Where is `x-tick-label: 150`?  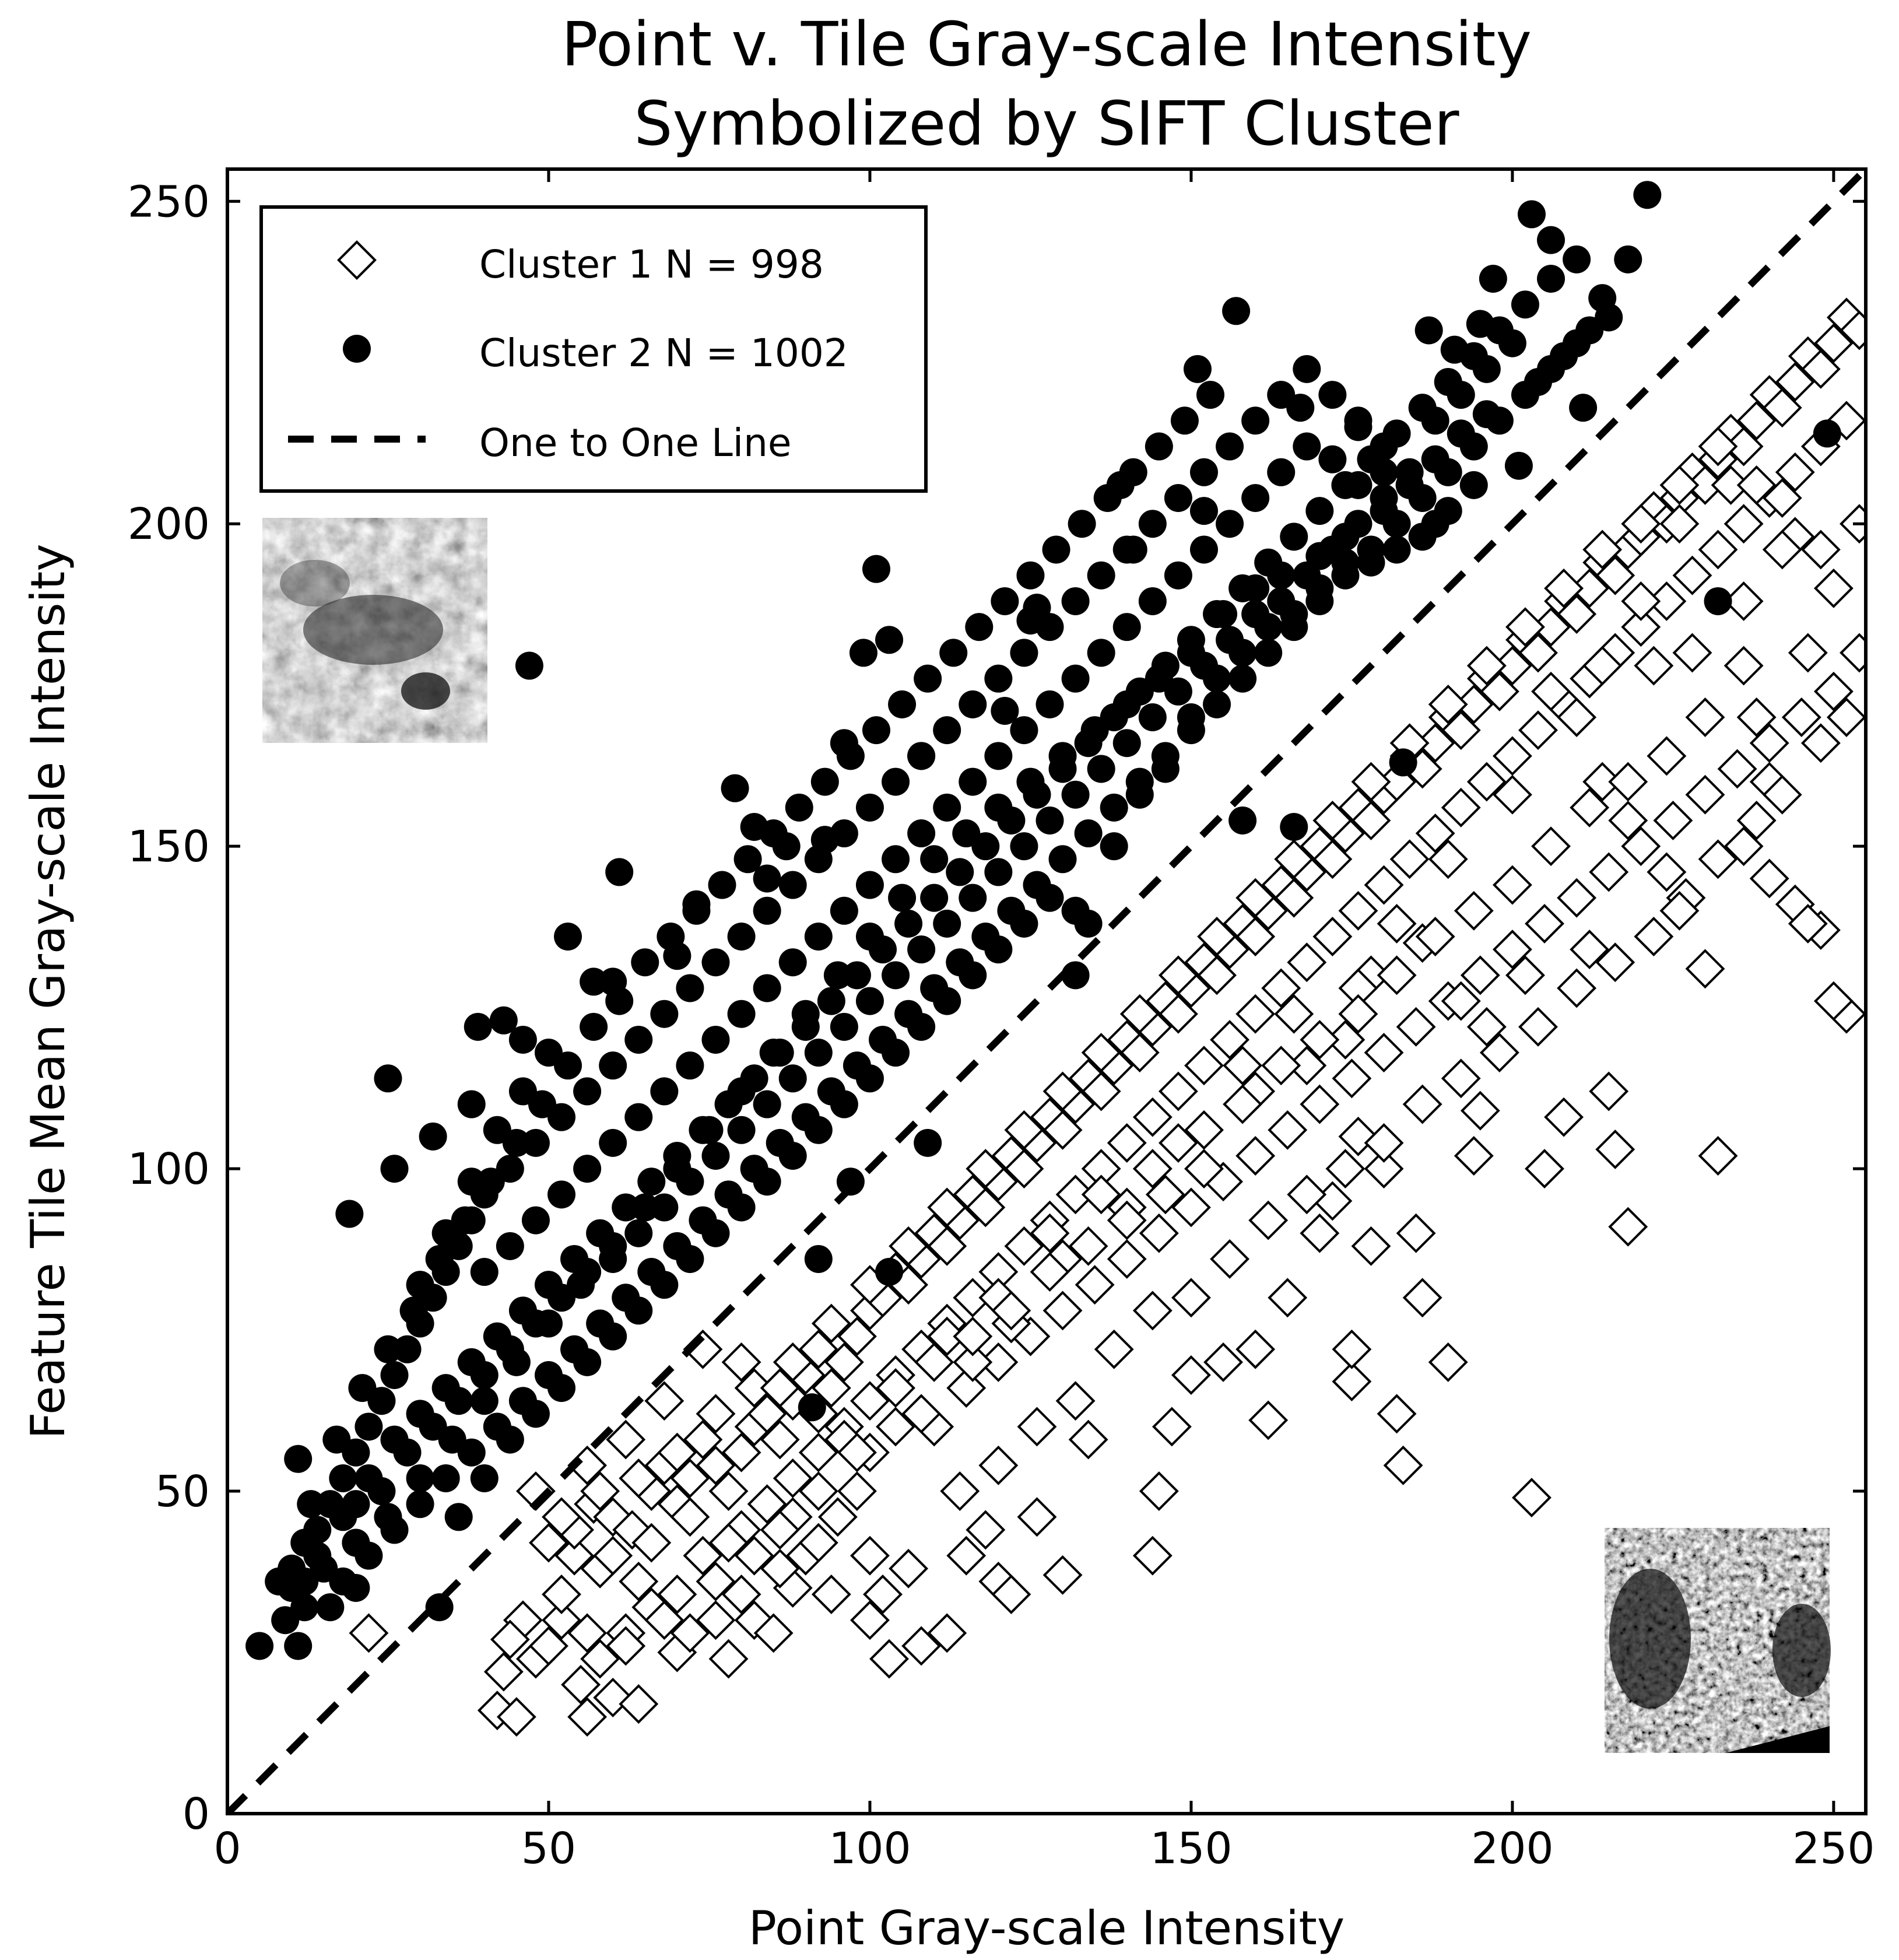 x-tick-label: 150 is located at coordinates (1191, 1849).